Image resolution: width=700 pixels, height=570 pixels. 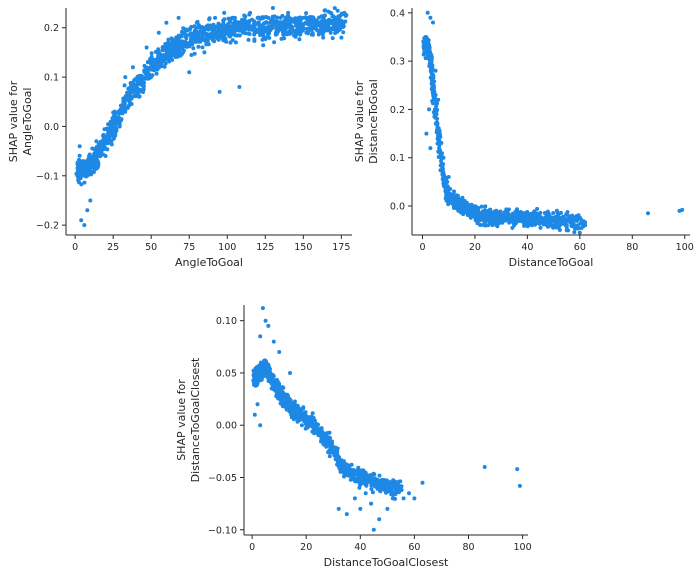 What do you see at coordinates (685, 247) in the screenshot?
I see `distance-x-tick-label: 100` at bounding box center [685, 247].